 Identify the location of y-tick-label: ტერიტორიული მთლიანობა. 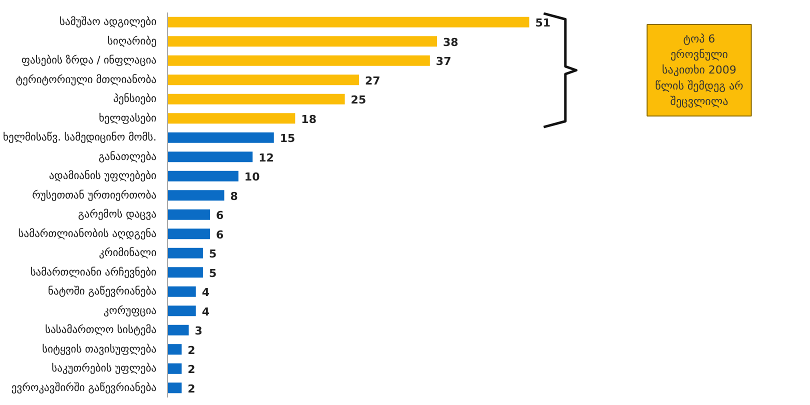
(86, 80).